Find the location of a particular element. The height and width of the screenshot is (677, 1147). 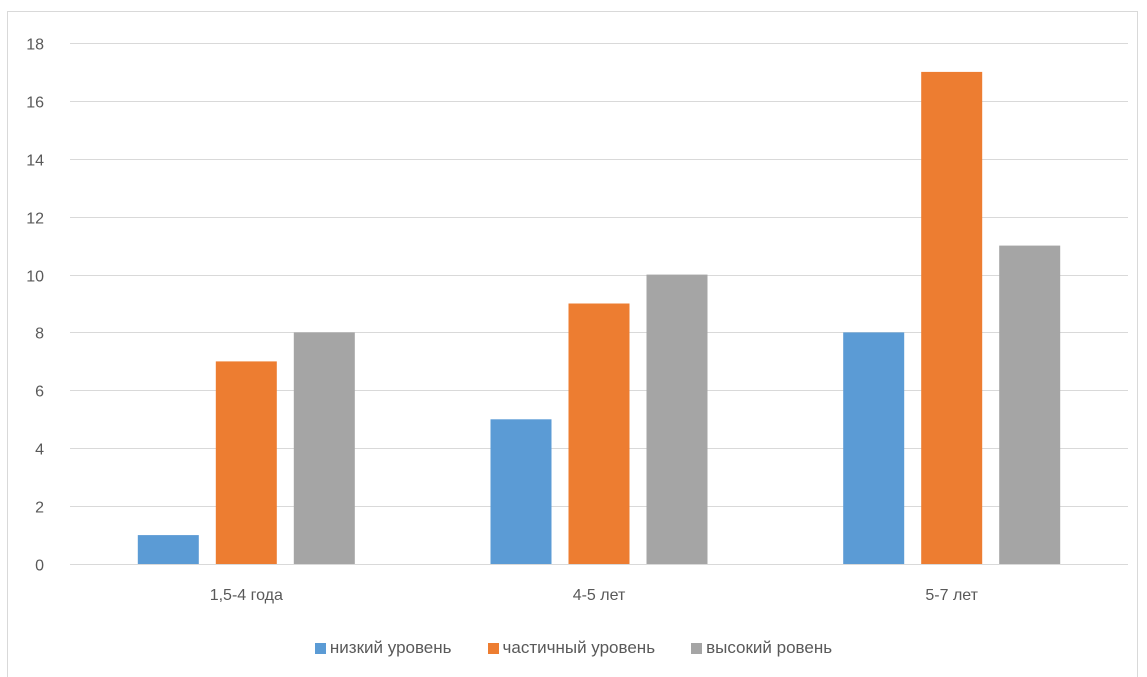

y-tick-label: 12 is located at coordinates (35, 219).